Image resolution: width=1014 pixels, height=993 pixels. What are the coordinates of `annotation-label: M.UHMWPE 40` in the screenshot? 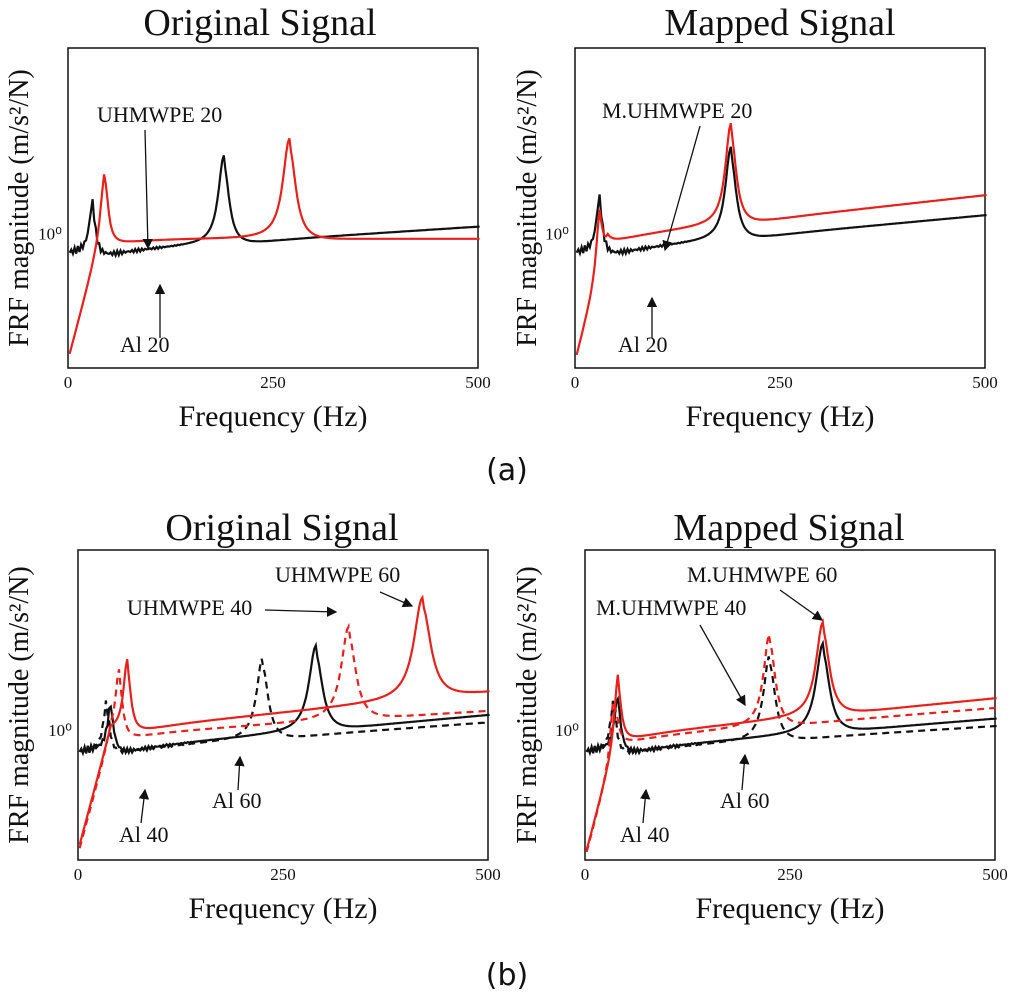 It's located at (671, 607).